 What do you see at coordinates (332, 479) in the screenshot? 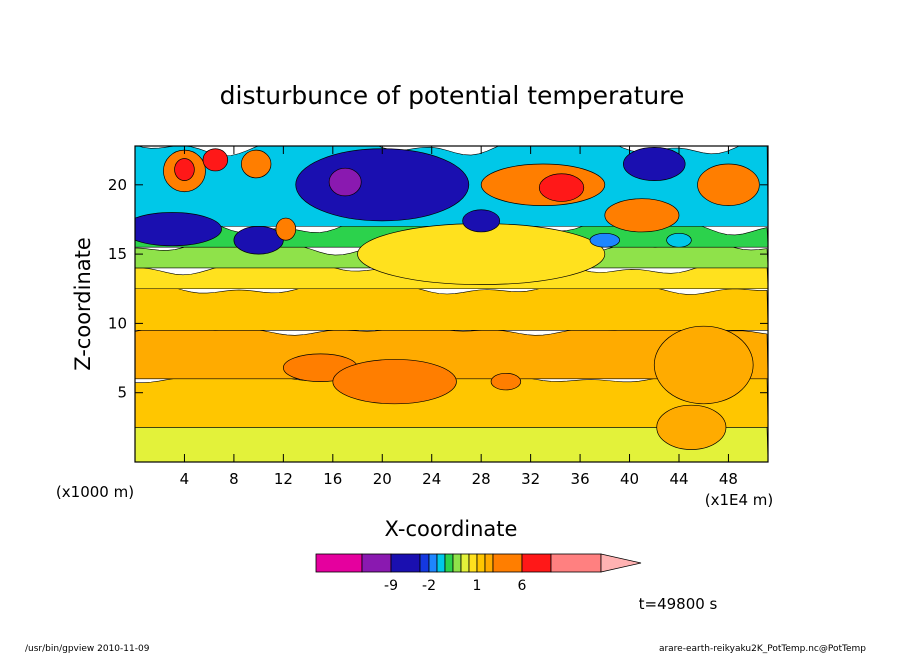
I see `x-tick-label: 16` at bounding box center [332, 479].